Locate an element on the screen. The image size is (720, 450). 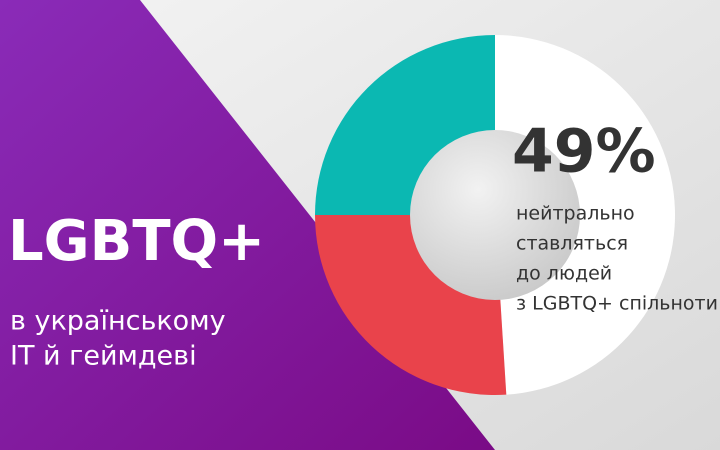
chart-title: LGBTQ+ is located at coordinates (136, 241).